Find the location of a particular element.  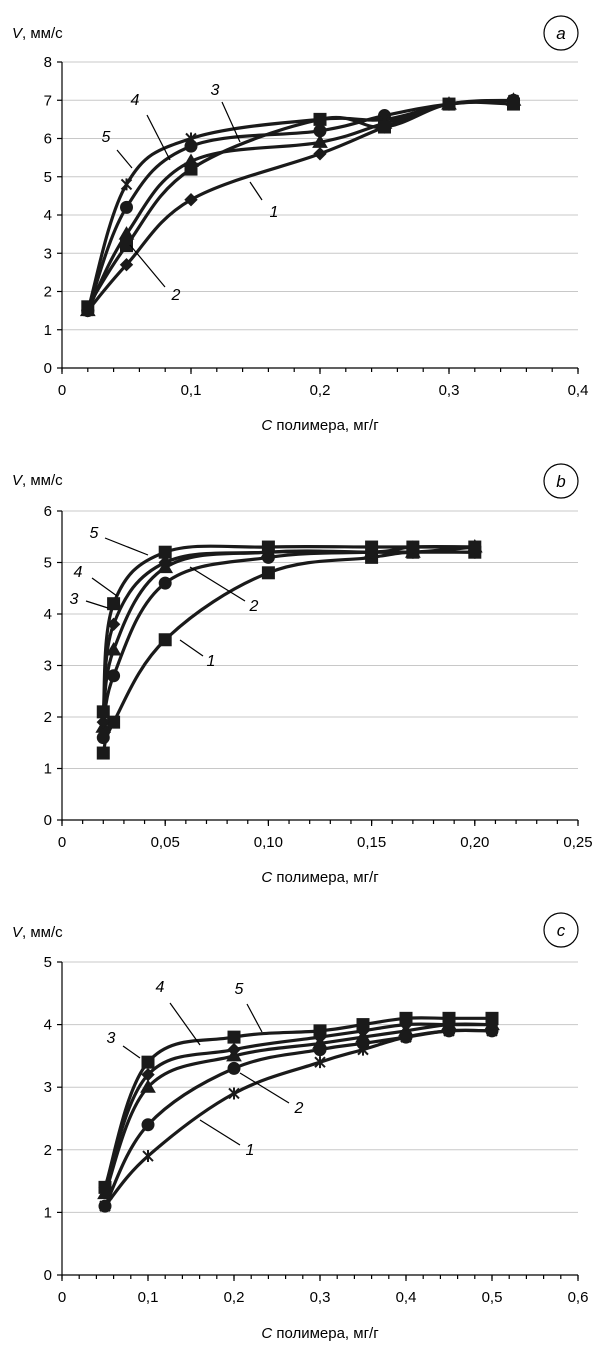

y-tick-label: 6 is located at coordinates (48, 511).